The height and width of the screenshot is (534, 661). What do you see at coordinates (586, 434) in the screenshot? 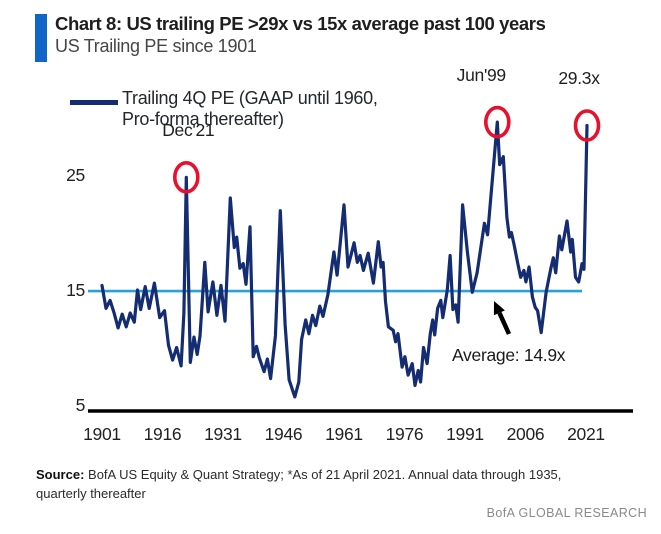
I see `x-axis-tick-label: 2021` at bounding box center [586, 434].